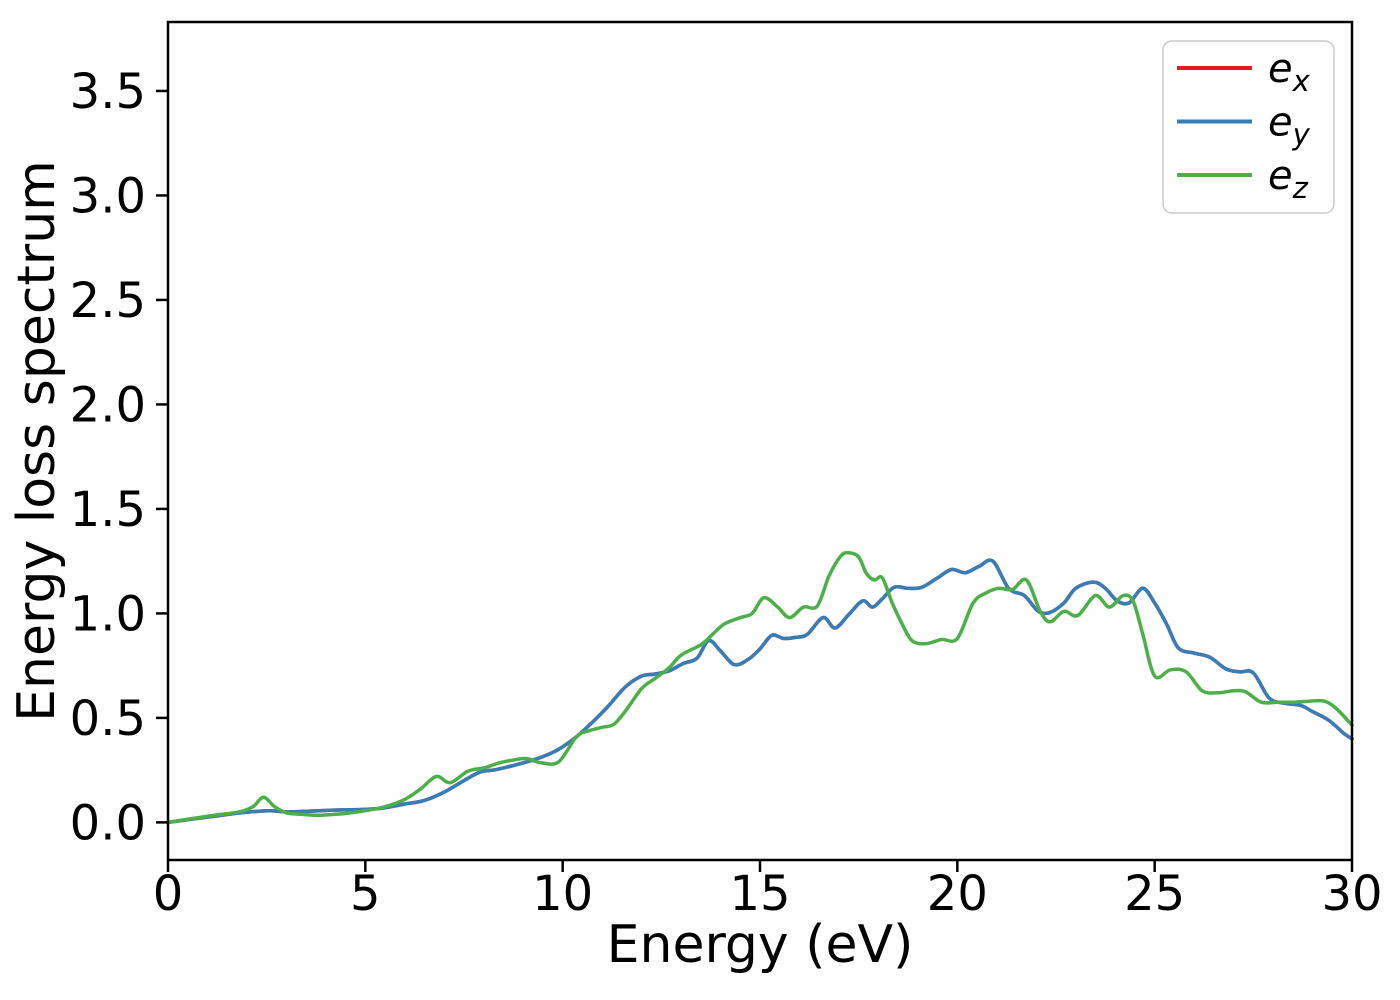 This screenshot has width=1400, height=1000. Describe the element at coordinates (1154, 894) in the screenshot. I see `x-tick-label: 25` at that location.